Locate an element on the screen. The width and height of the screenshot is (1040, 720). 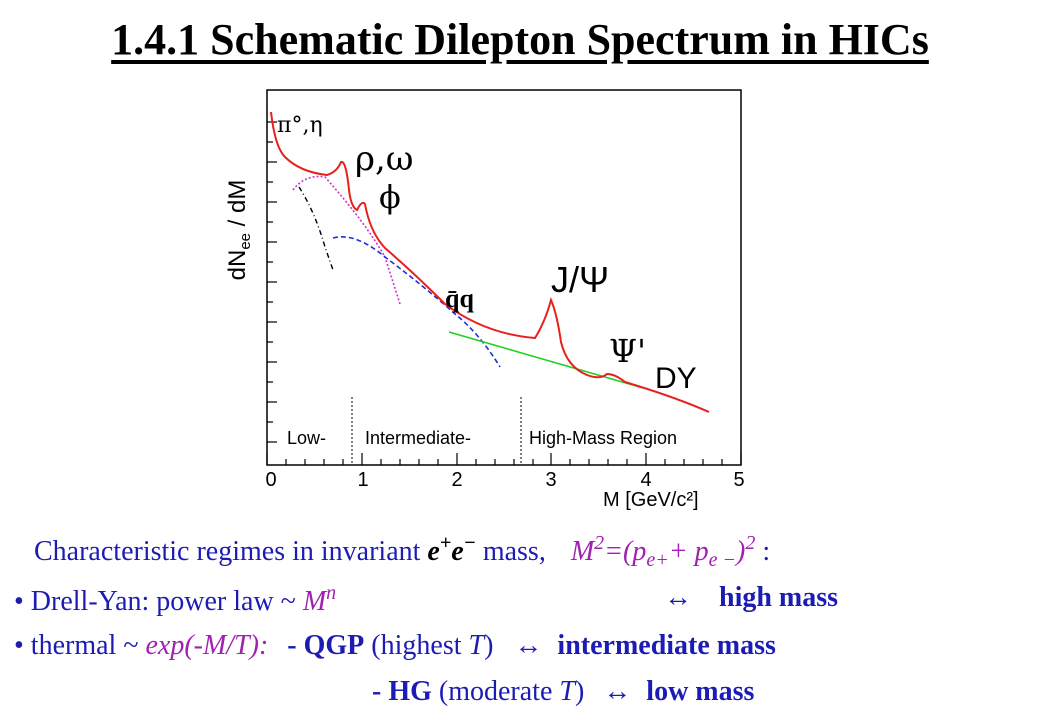
power-law-symbol: Mn is located at coordinates (319, 599).